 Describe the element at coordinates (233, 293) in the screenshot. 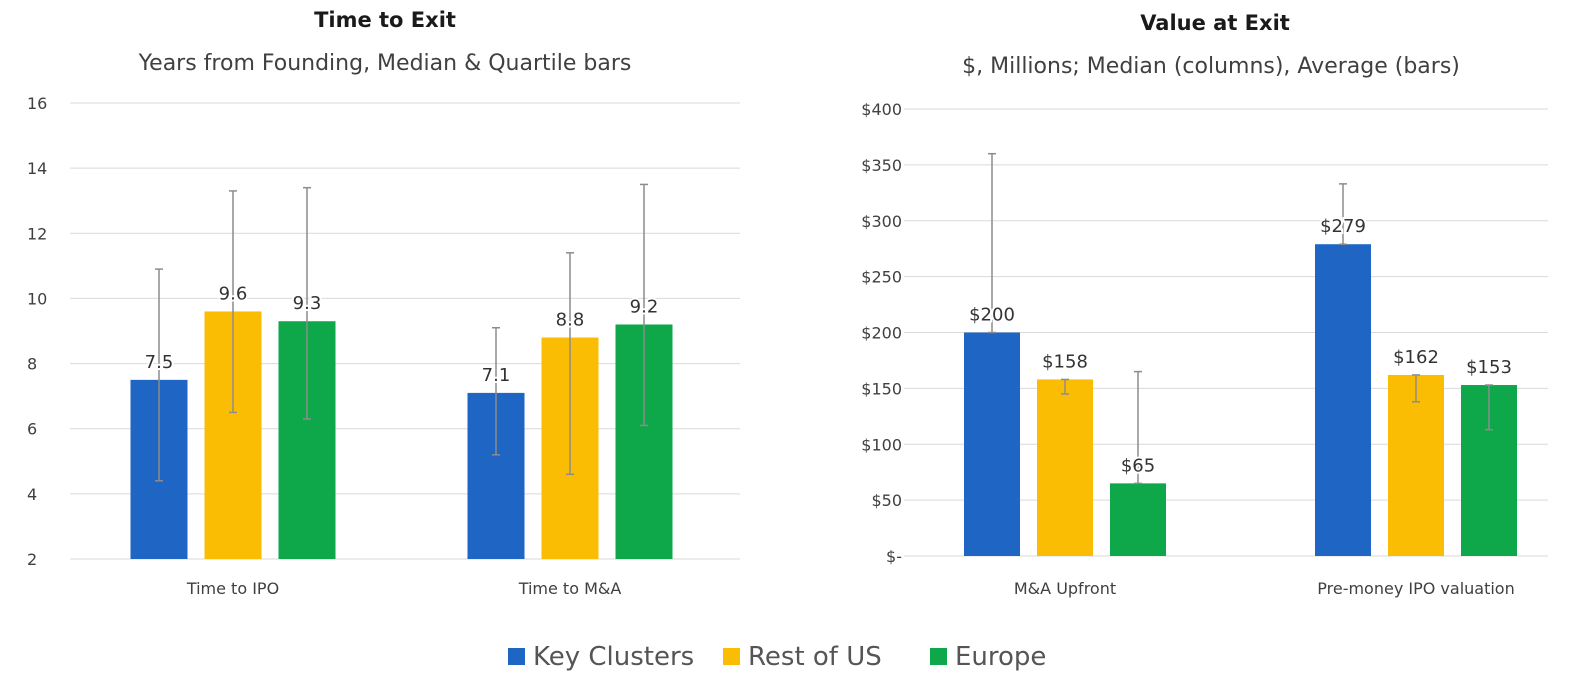

I see `time-to-exit-data-label: 9.6` at that location.